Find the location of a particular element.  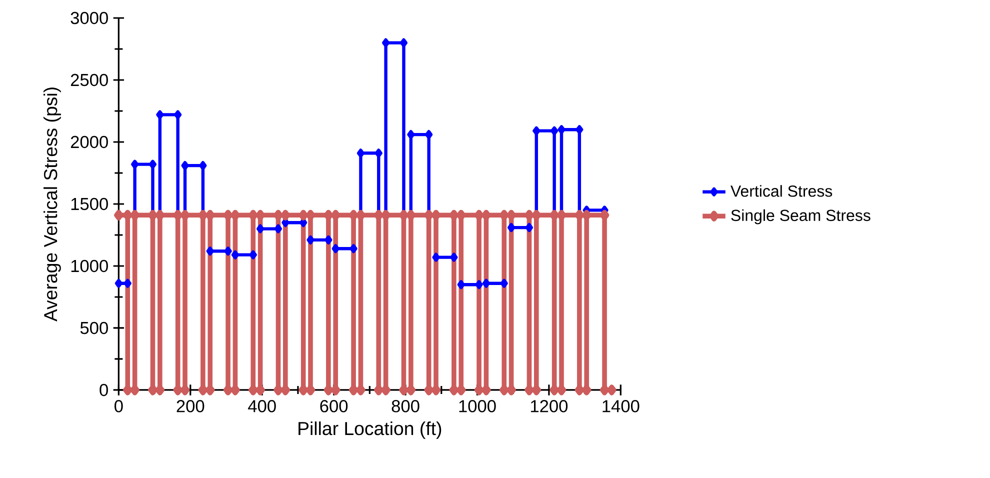

x-tick-label: 0 is located at coordinates (118, 406).